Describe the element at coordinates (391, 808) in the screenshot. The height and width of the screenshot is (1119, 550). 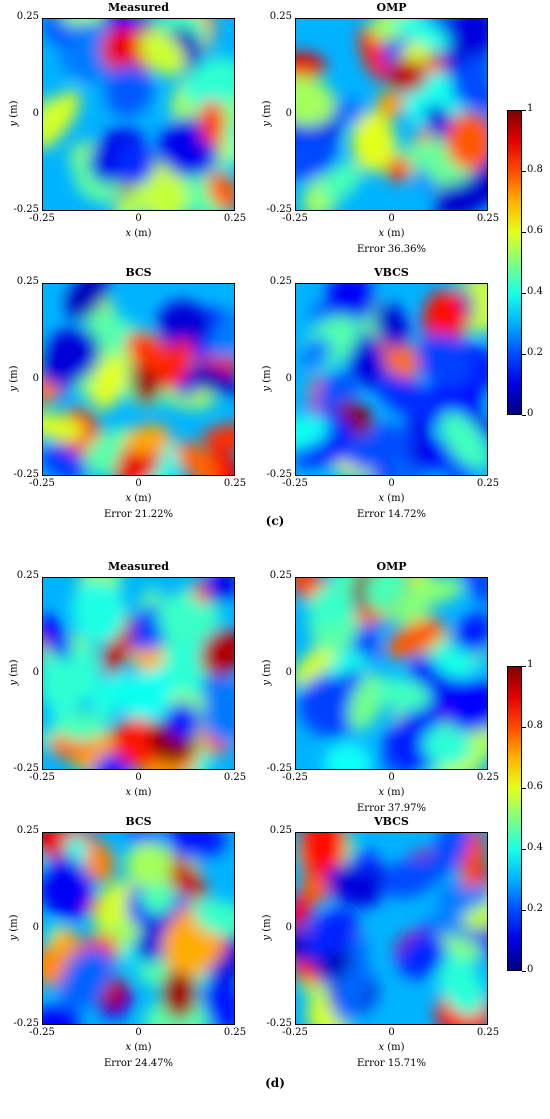
I see `error-annotation: Error 37.97%` at that location.